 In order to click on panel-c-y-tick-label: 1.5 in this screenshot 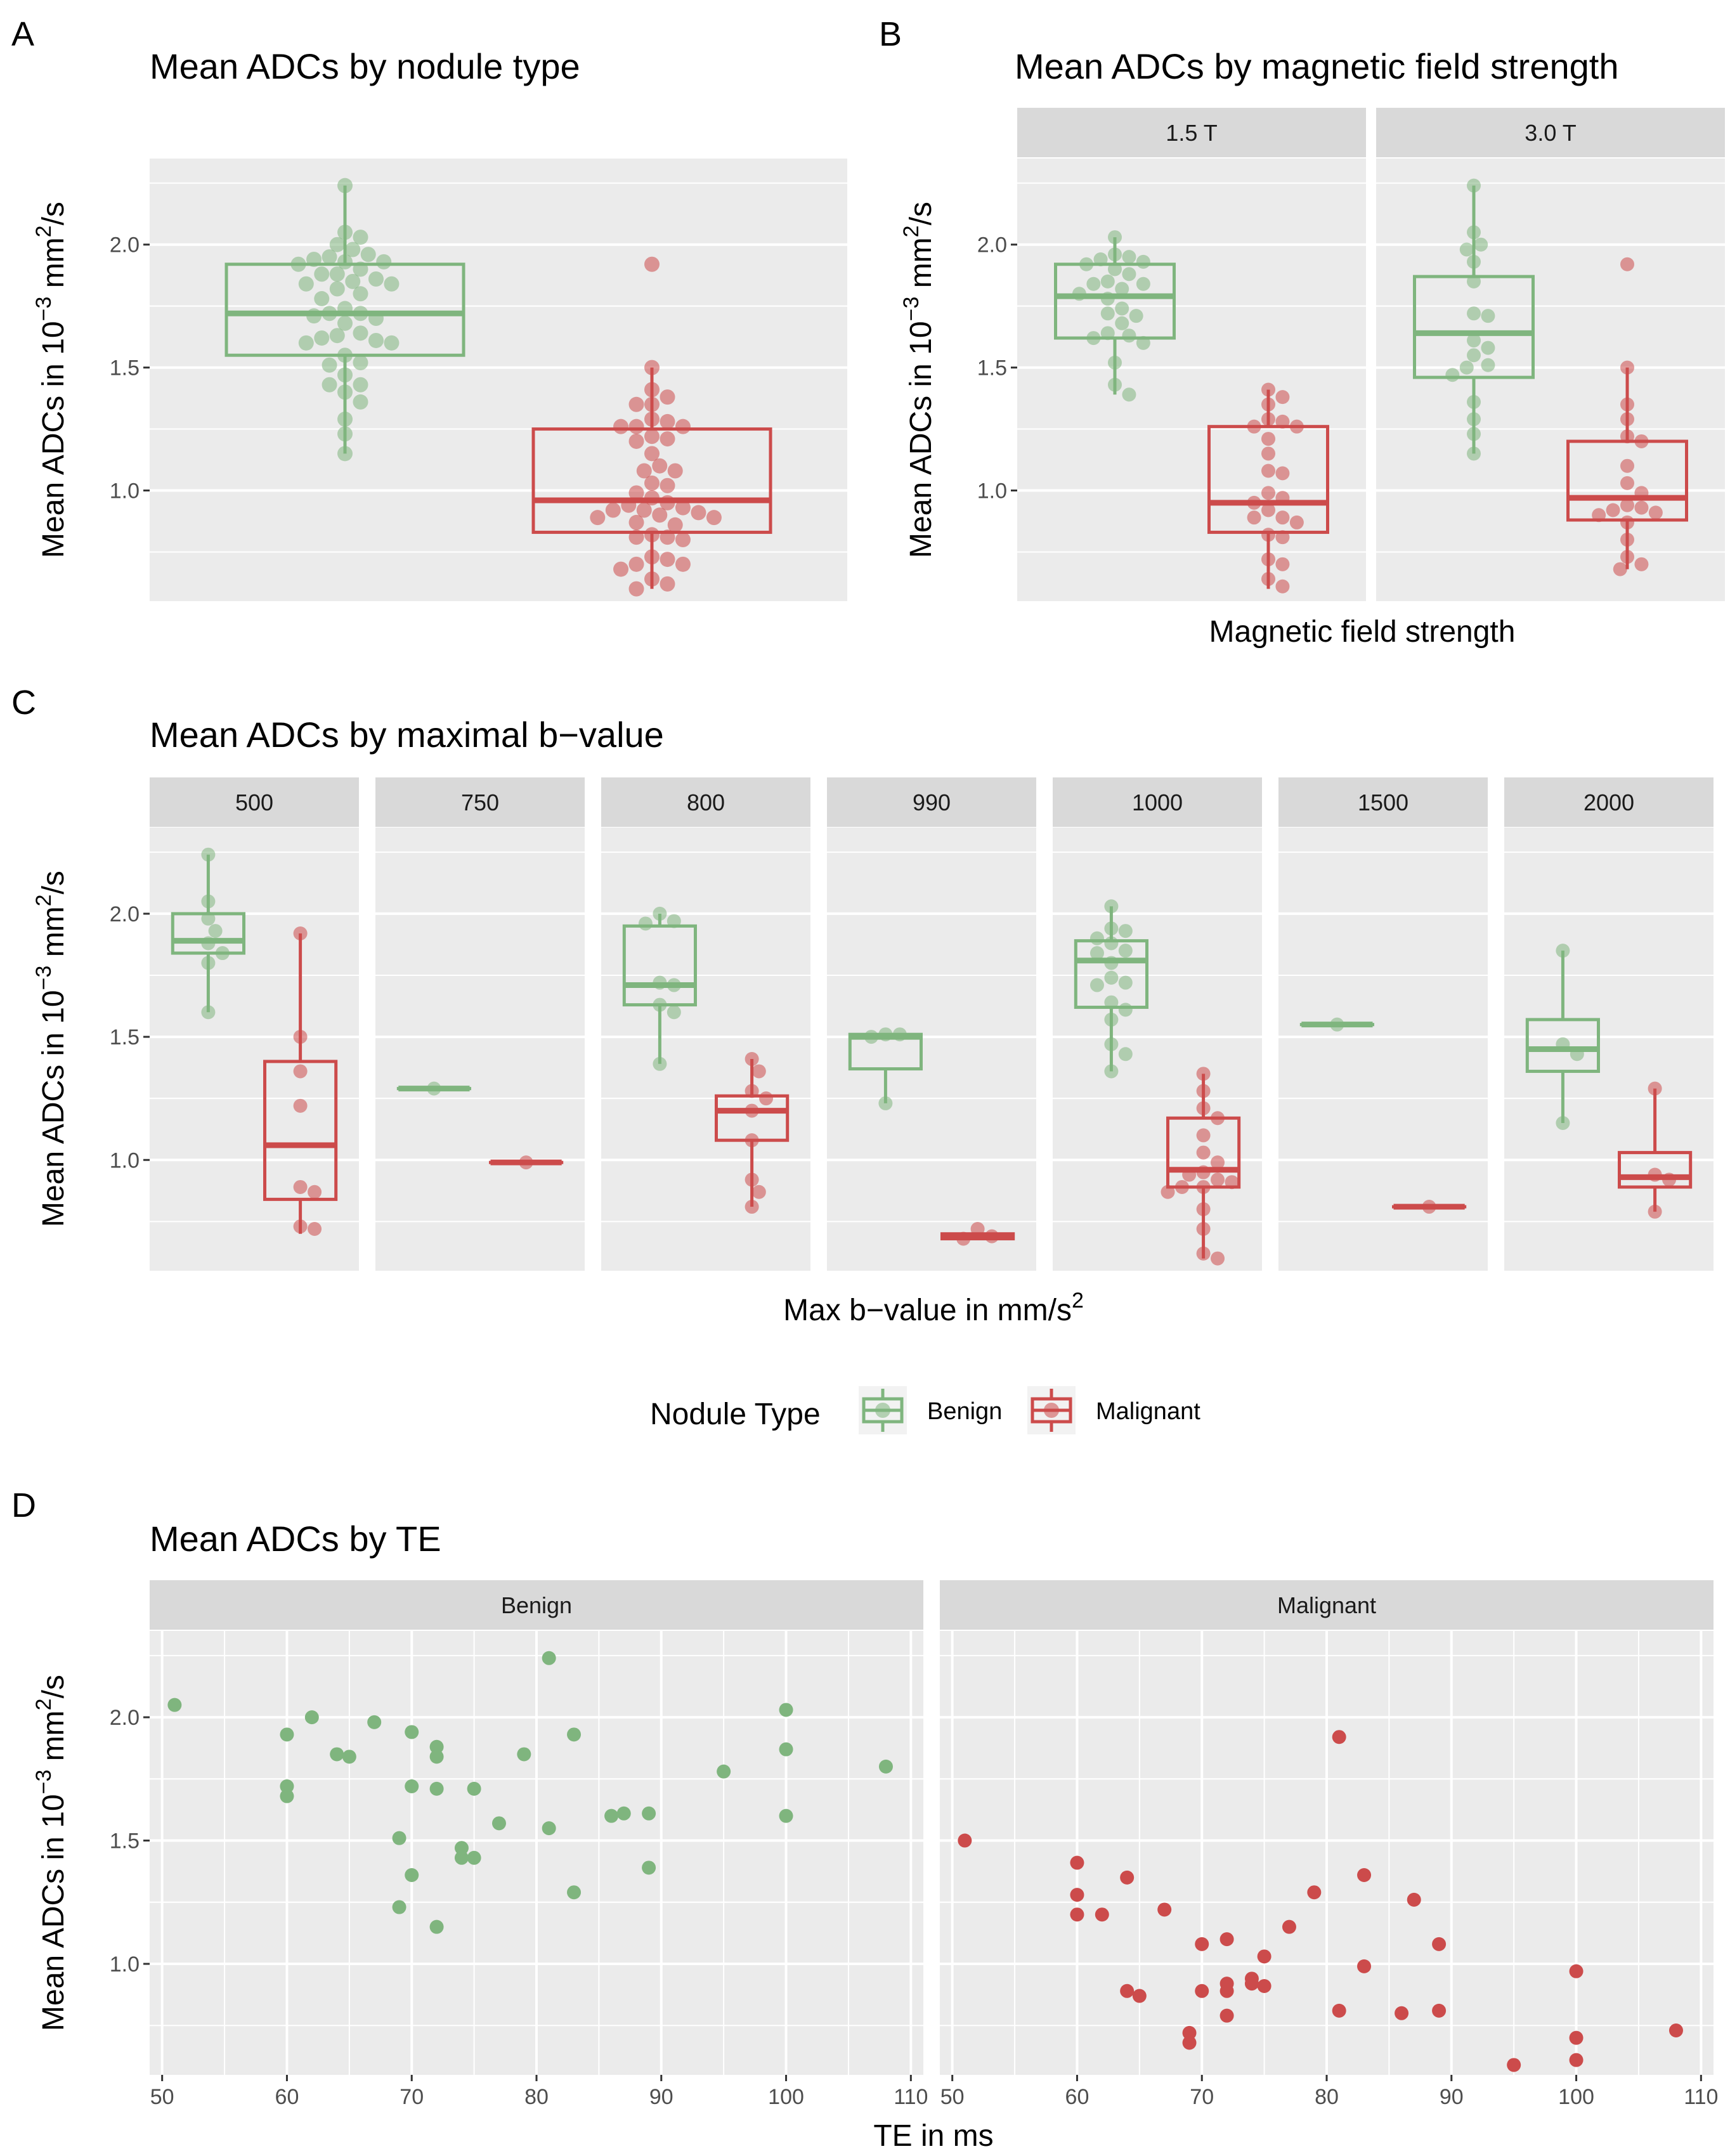, I will do `click(125, 1037)`.